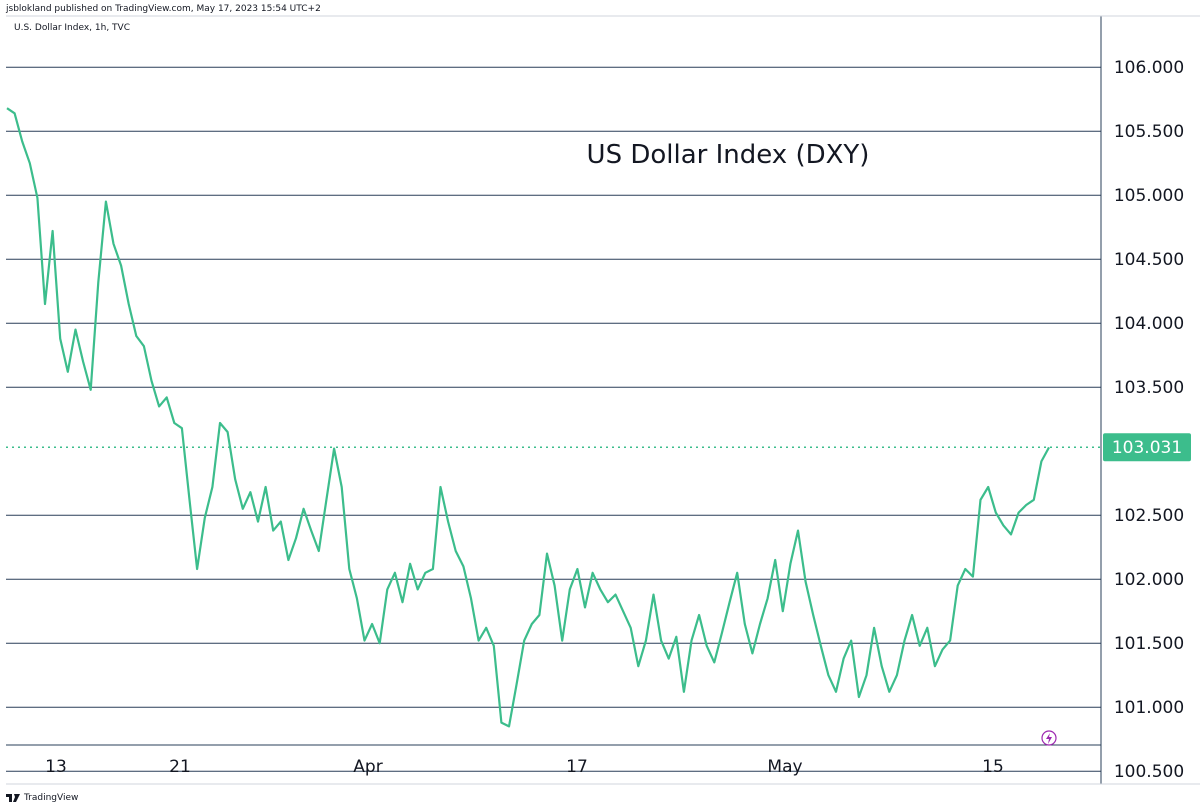 The width and height of the screenshot is (1200, 810). What do you see at coordinates (1049, 738) in the screenshot?
I see `lightning-icon` at bounding box center [1049, 738].